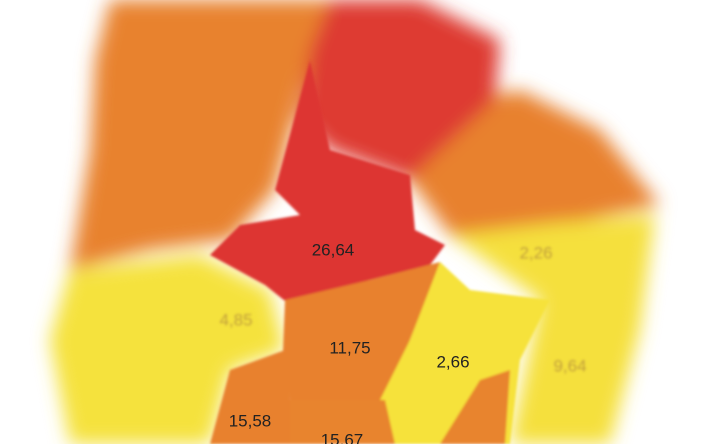  What do you see at coordinates (349, 347) in the screenshot?
I see `region-label: 11,75` at bounding box center [349, 347].